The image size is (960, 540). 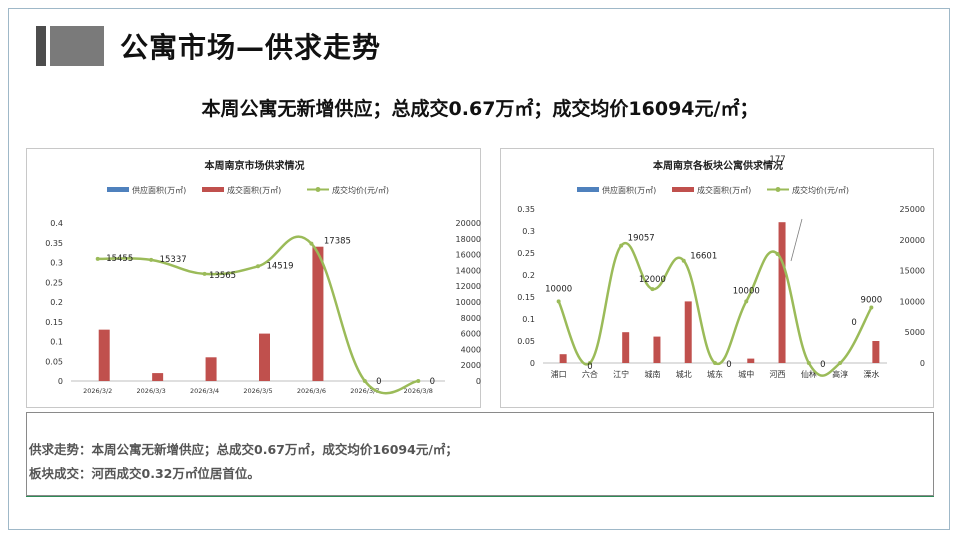 I want to click on label-leader-line, so click(x=796, y=240).